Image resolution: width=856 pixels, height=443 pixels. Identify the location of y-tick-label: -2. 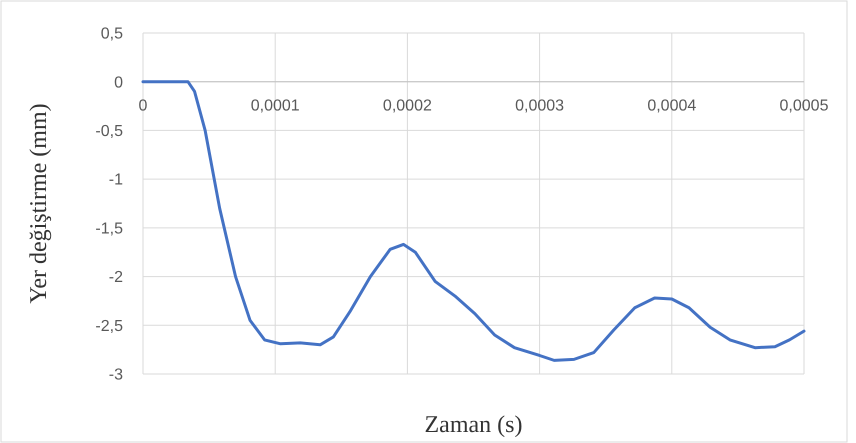
(116, 277).